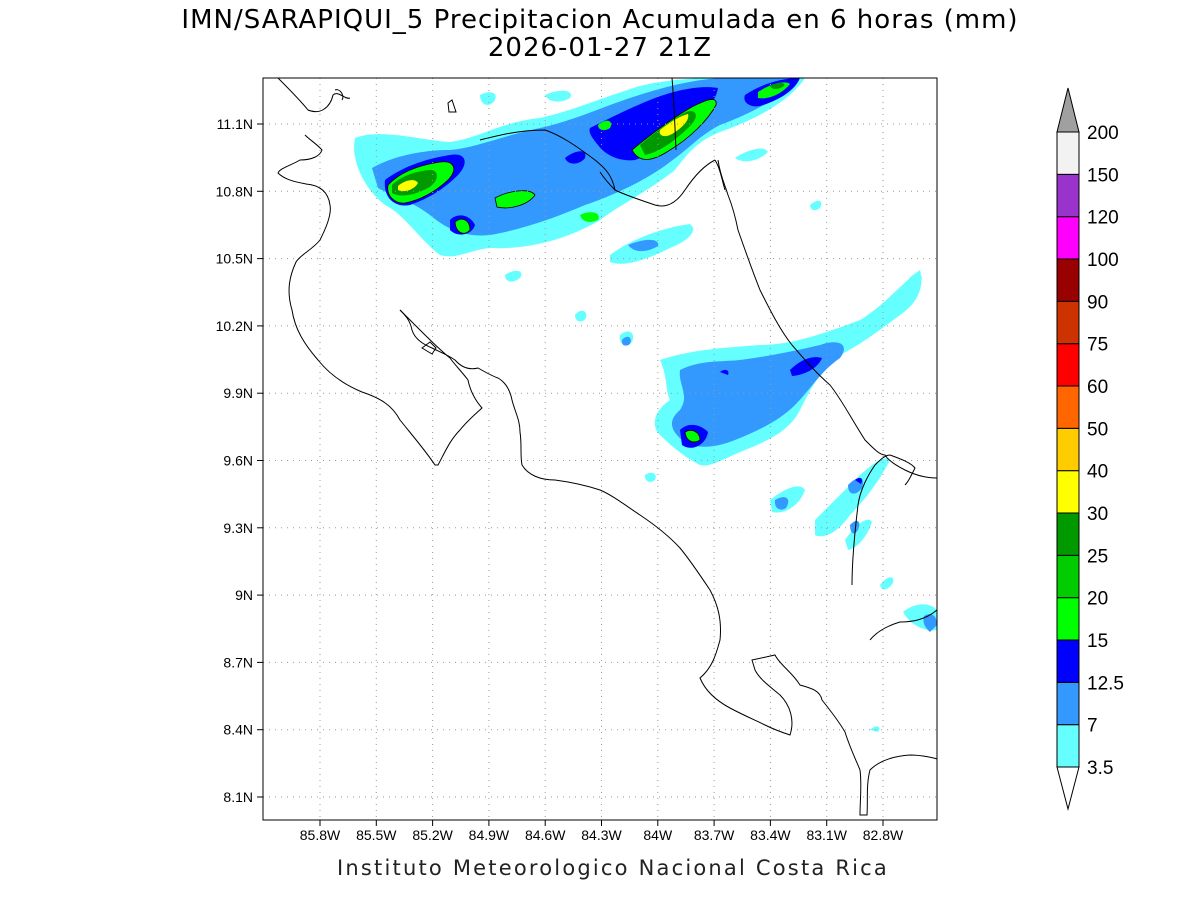  Describe the element at coordinates (1097, 429) in the screenshot. I see `colorbar-label: 50` at that location.